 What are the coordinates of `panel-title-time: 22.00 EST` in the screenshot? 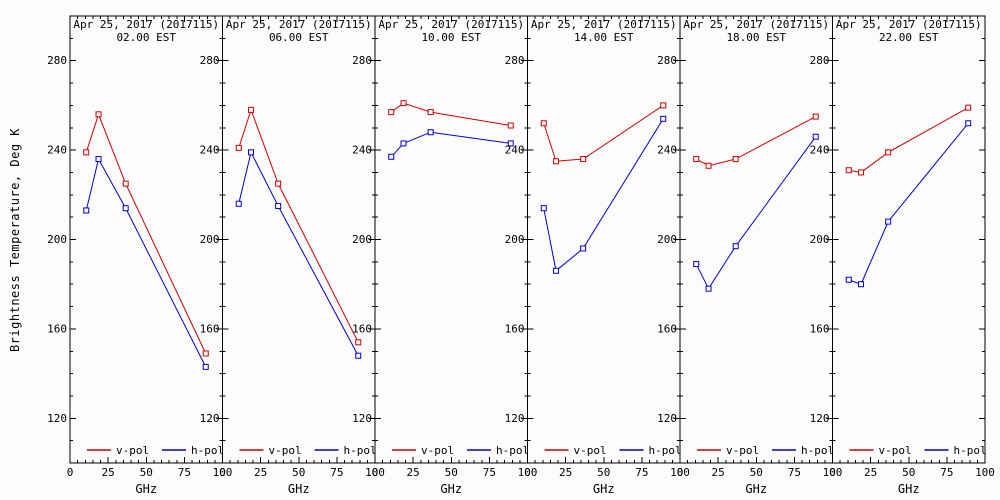 It's located at (909, 37).